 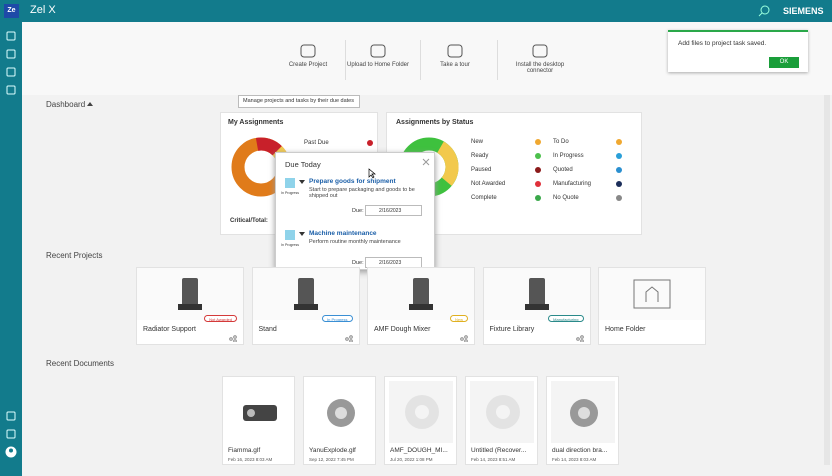 I want to click on project-card: Home Folder, so click(x=652, y=306).